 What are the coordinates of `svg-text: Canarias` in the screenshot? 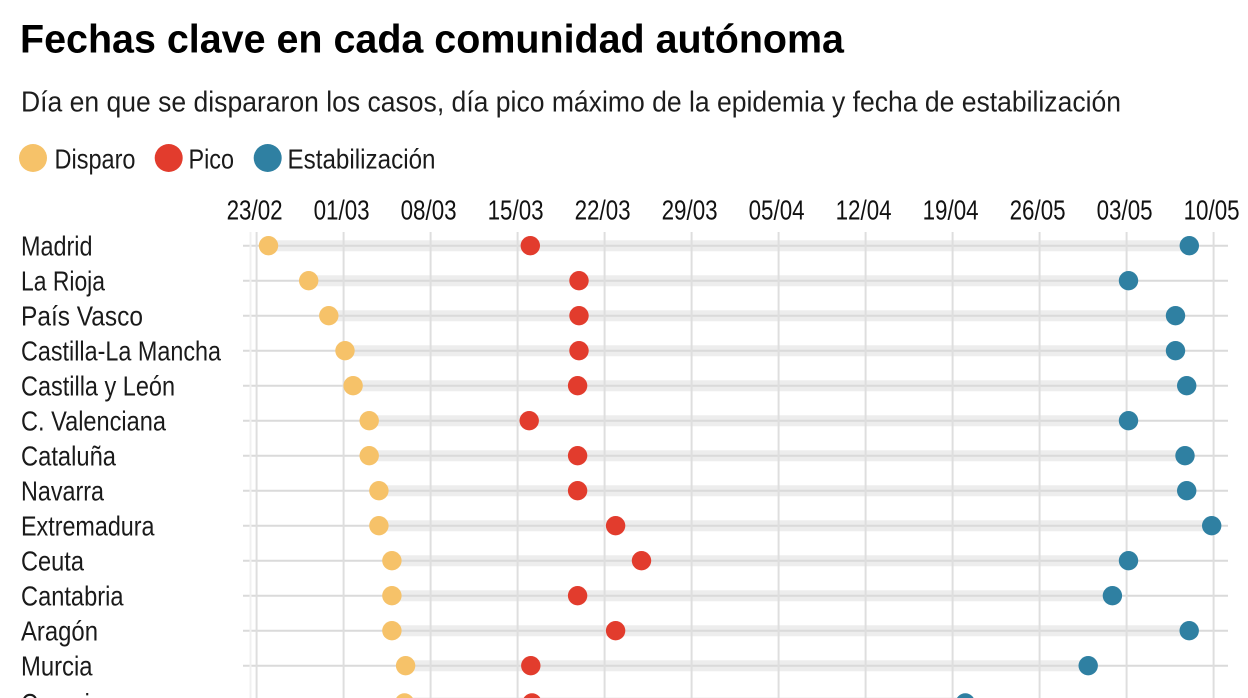 It's located at (68, 693).